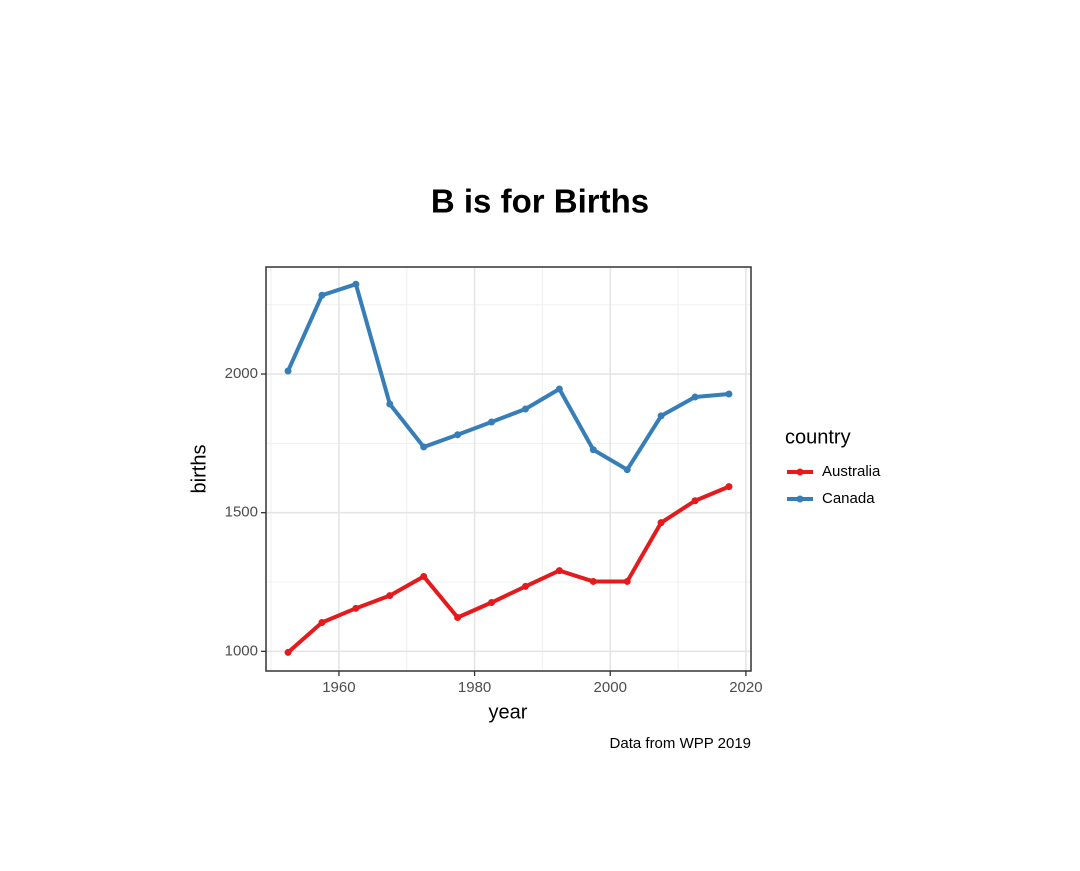 This screenshot has height=871, width=1080. What do you see at coordinates (508, 712) in the screenshot?
I see `x-axis-label: year` at bounding box center [508, 712].